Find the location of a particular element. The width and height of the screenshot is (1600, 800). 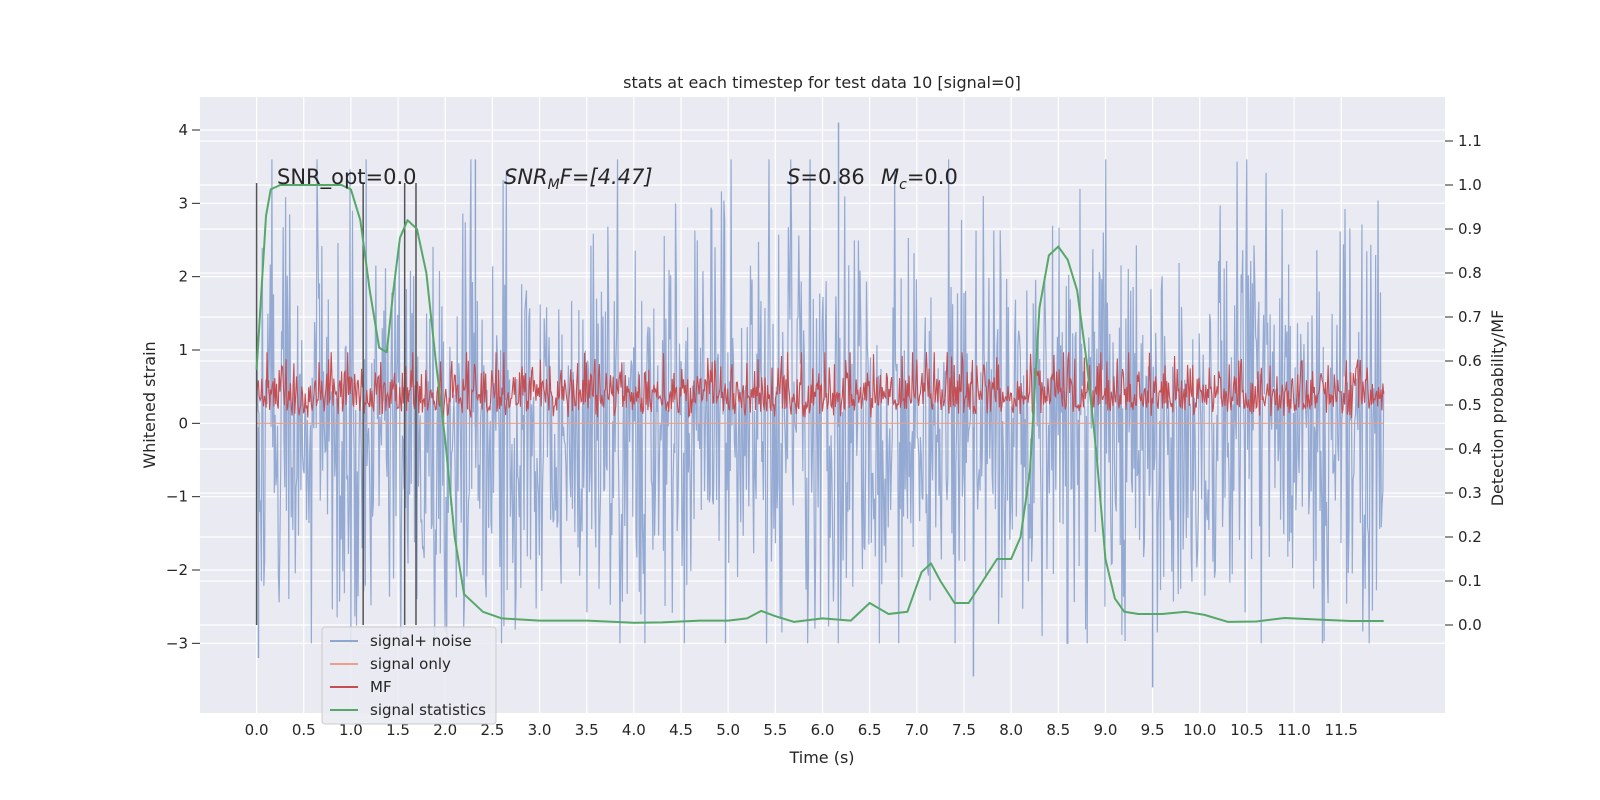

right-y-axis-label: Detection probability/MF is located at coordinates (1497, 408).